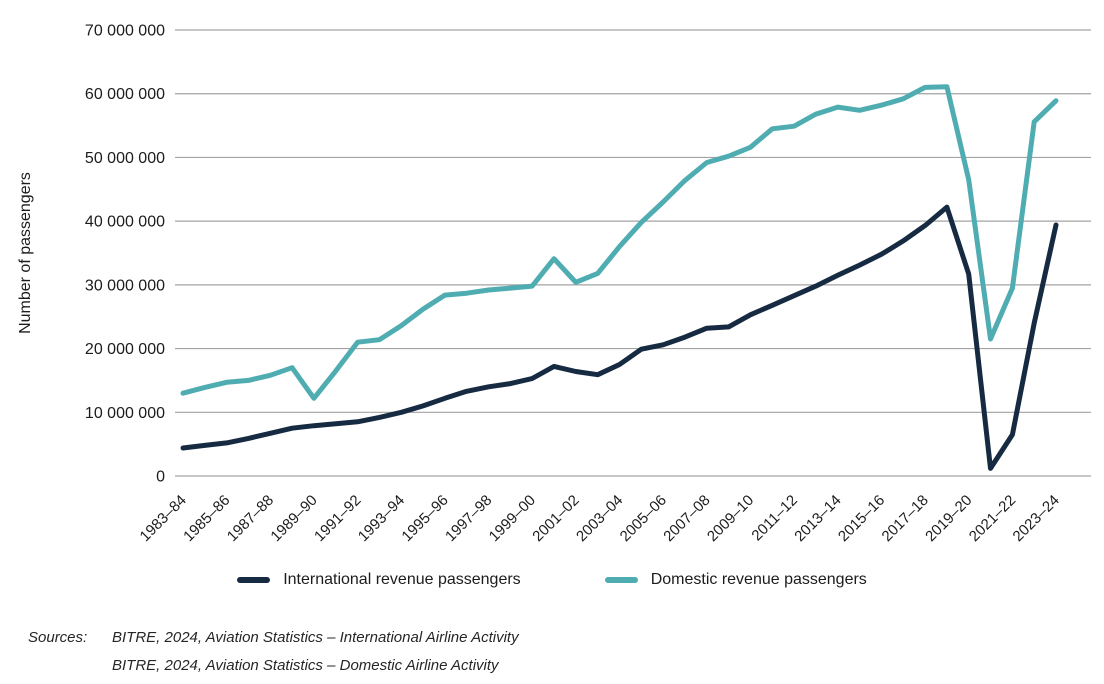  What do you see at coordinates (58, 637) in the screenshot?
I see `sources-label: Sources:` at bounding box center [58, 637].